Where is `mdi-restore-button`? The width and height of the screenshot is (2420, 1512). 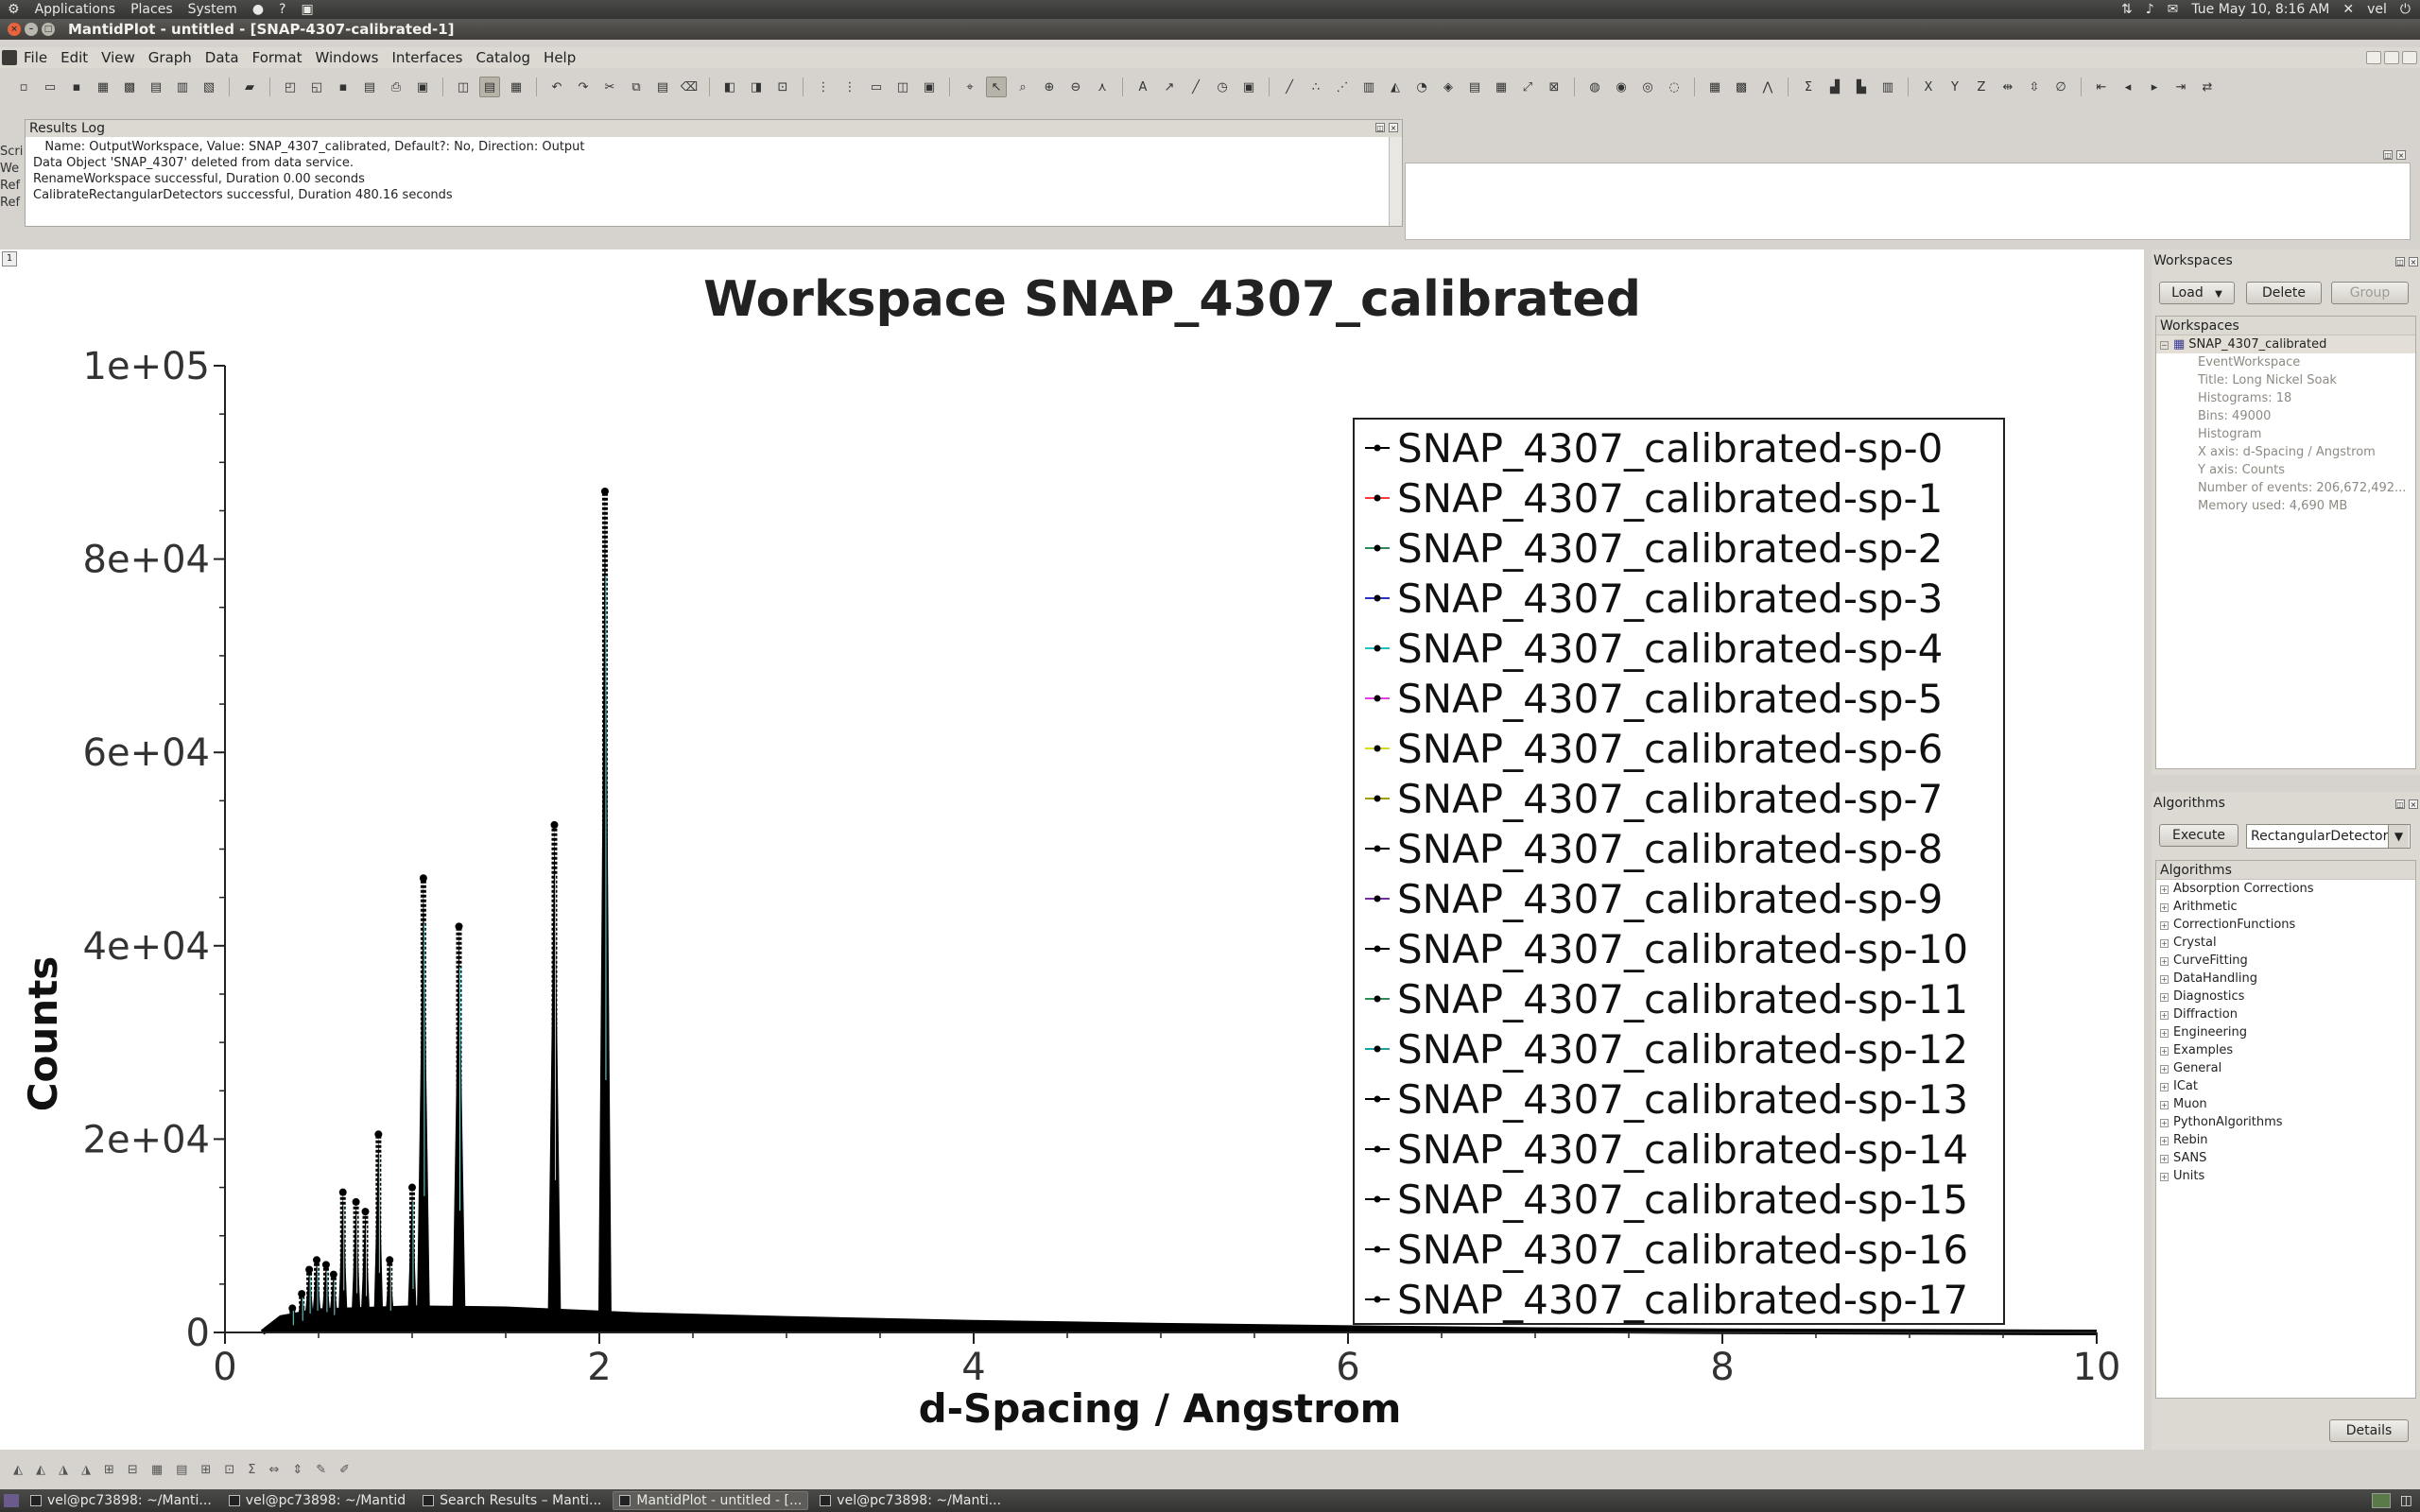
mdi-restore-button is located at coordinates (2391, 57).